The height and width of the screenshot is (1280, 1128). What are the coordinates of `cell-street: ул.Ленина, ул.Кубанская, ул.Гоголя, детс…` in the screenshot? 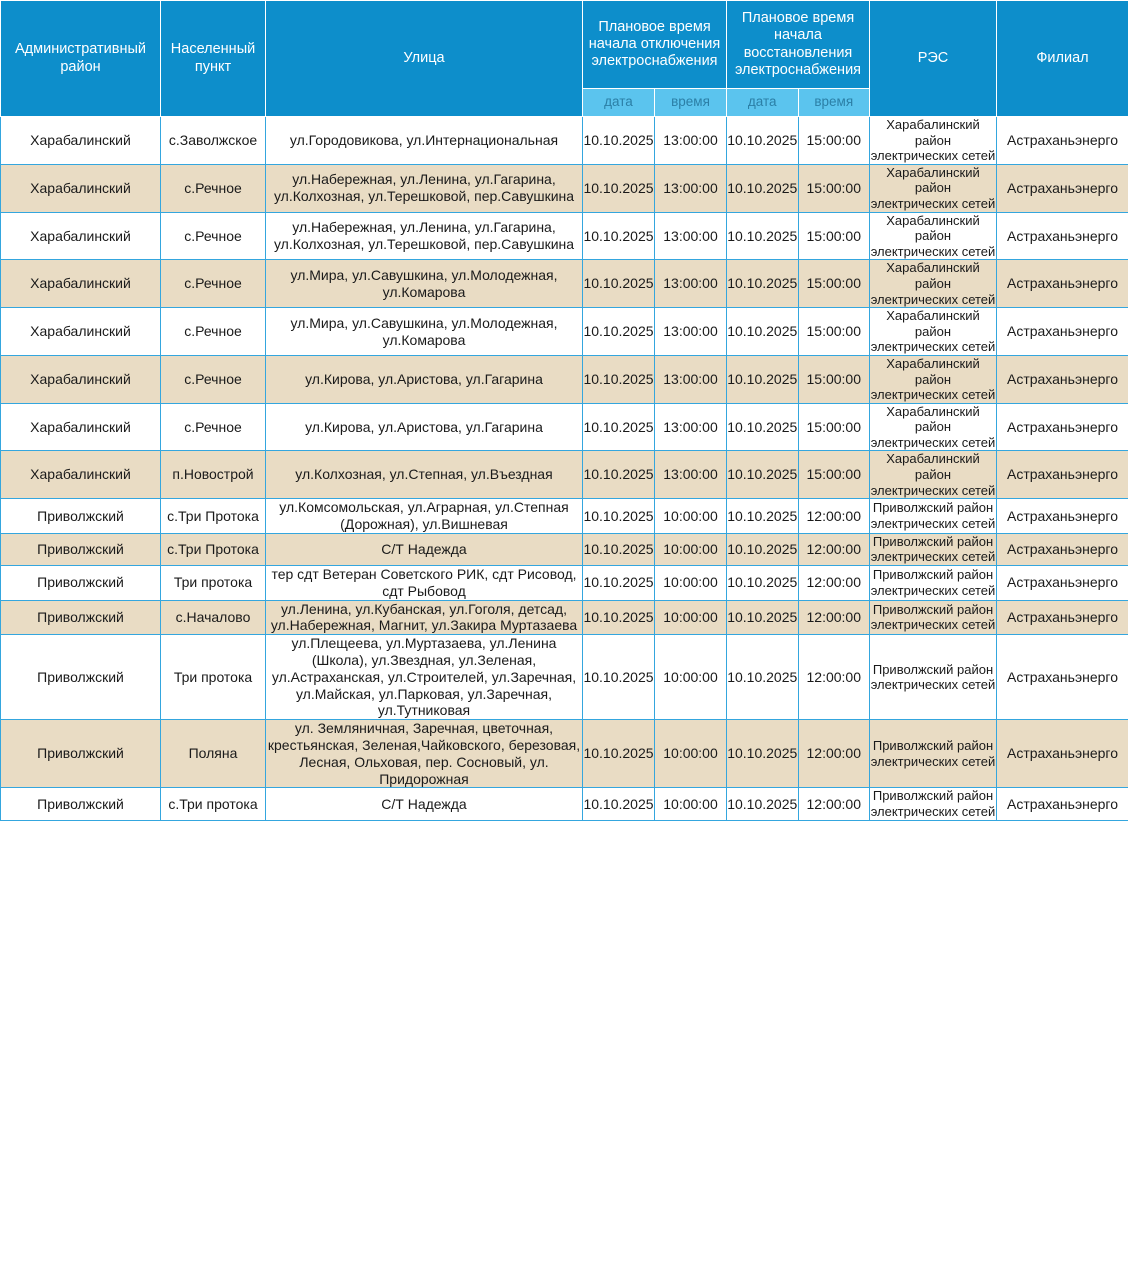 It's located at (424, 617).